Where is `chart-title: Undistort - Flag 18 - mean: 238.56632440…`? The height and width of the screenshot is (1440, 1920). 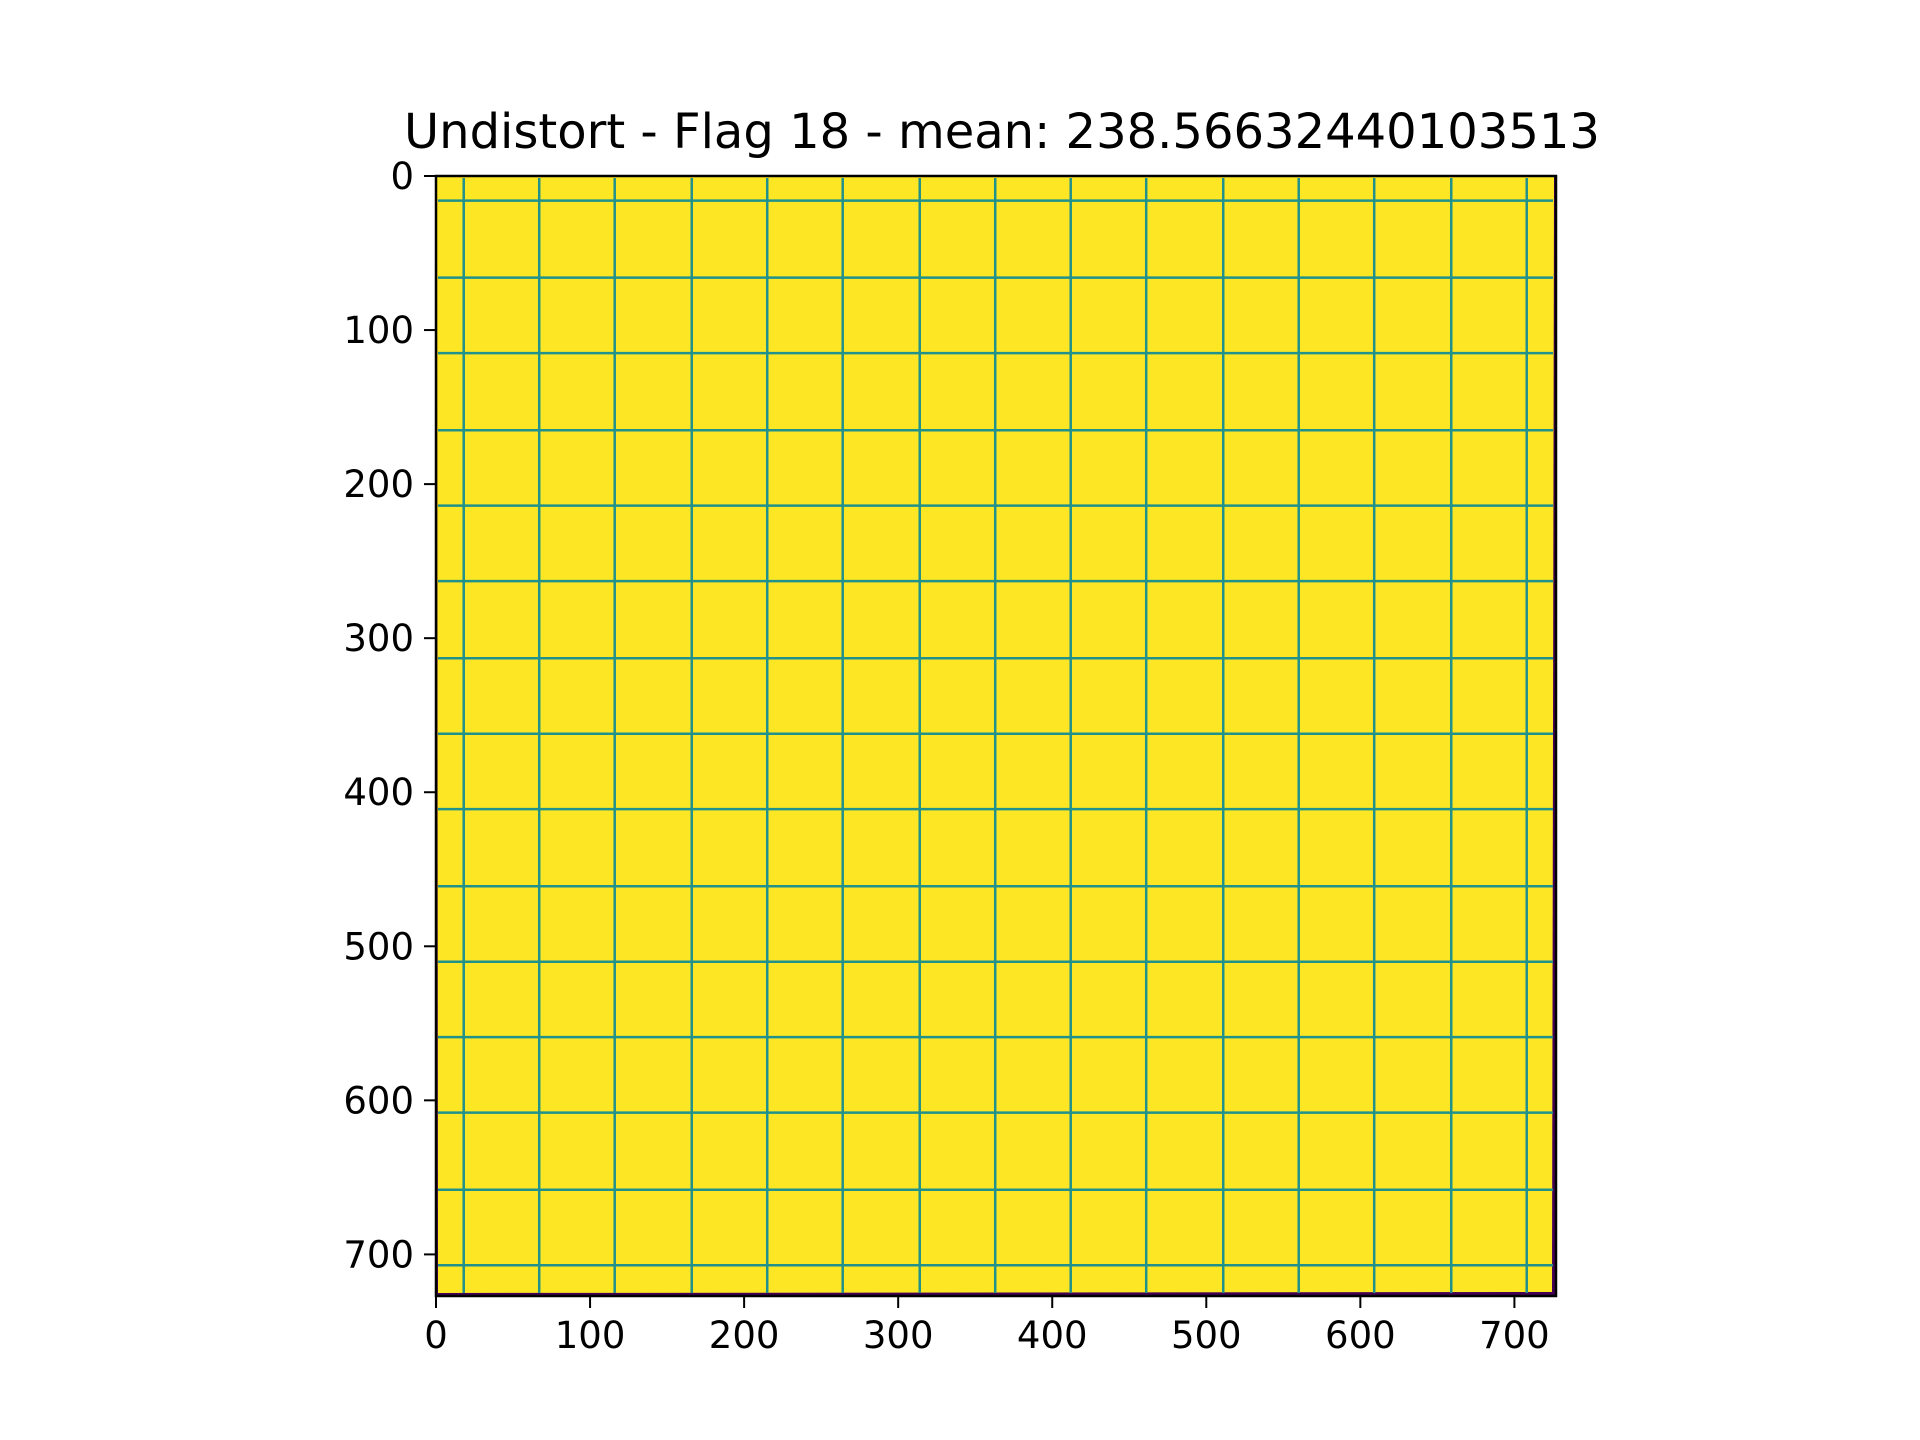
chart-title: Undistort - Flag 18 - mean: 238.56632440… is located at coordinates (1002, 132).